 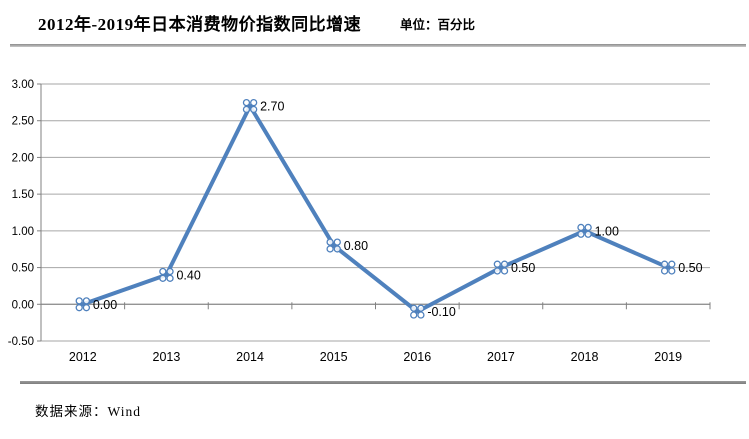 What do you see at coordinates (105, 305) in the screenshot?
I see `data-label: 0.00` at bounding box center [105, 305].